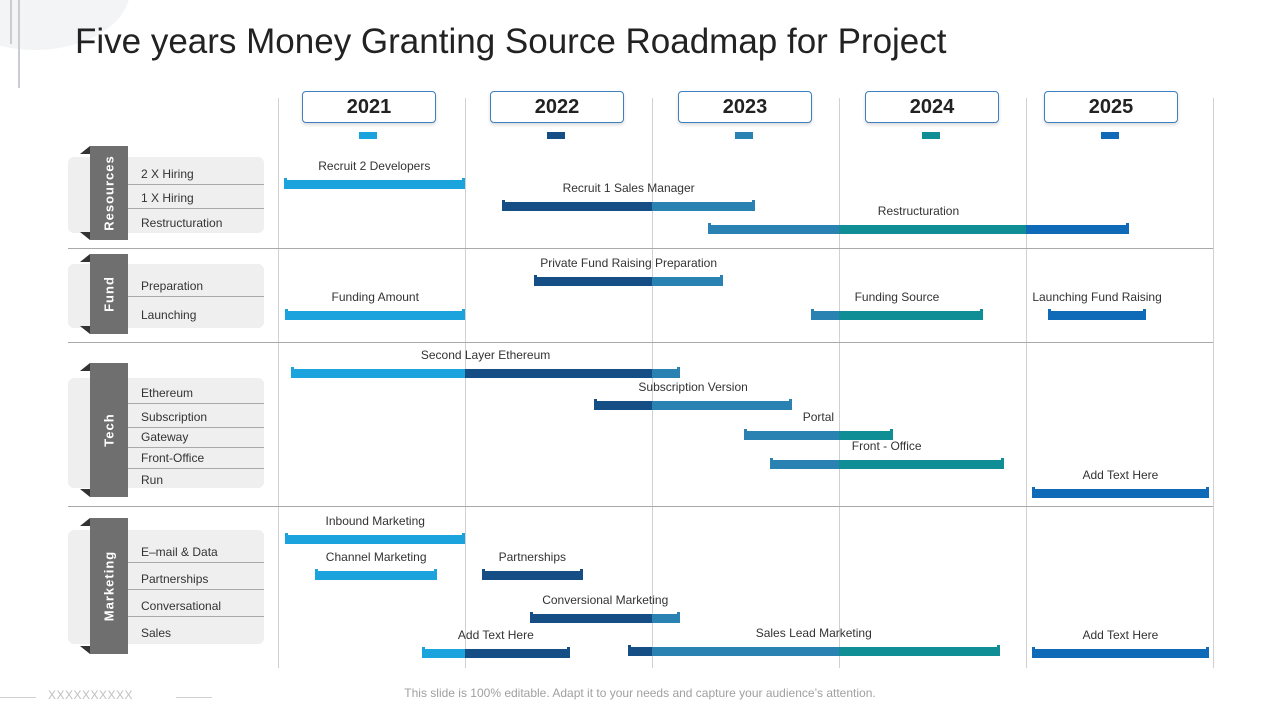 The height and width of the screenshot is (720, 1280). Describe the element at coordinates (91, 695) in the screenshot. I see `footer-mark: XXXXXXXXXX` at that location.